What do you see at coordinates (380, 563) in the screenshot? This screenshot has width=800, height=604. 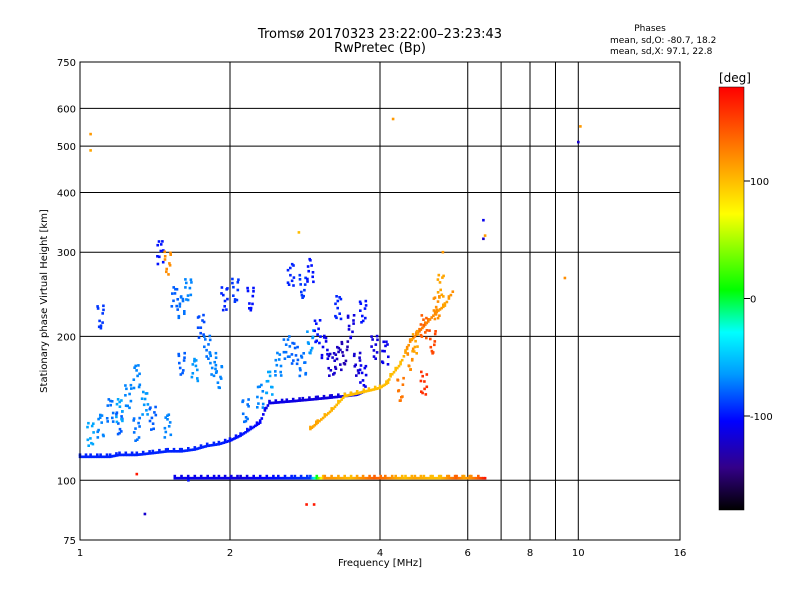 I see `x-axis-label: Frequency [MHz]` at bounding box center [380, 563].